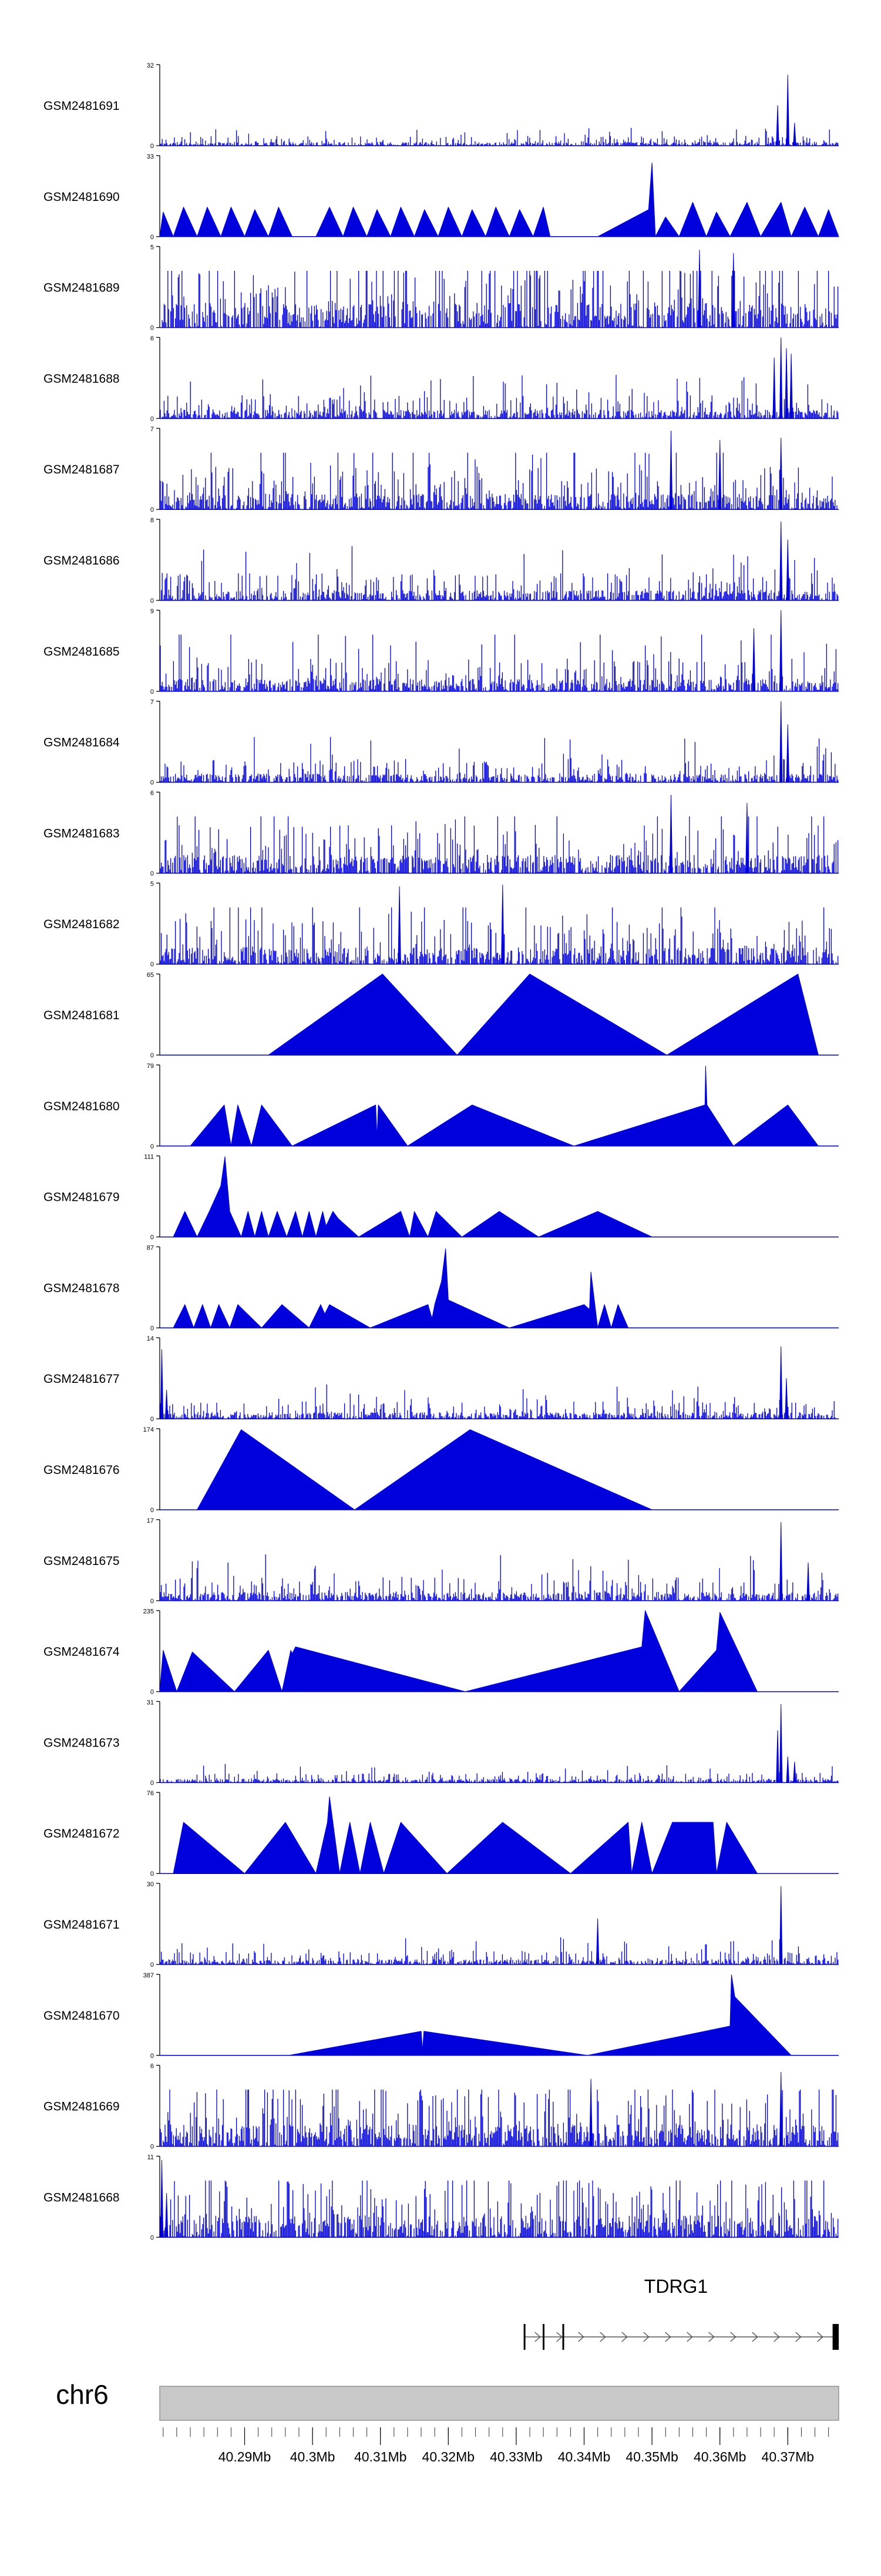  What do you see at coordinates (441, 1106) in the screenshot?
I see `track-GSM2481680: GSM2481680 79 0` at bounding box center [441, 1106].